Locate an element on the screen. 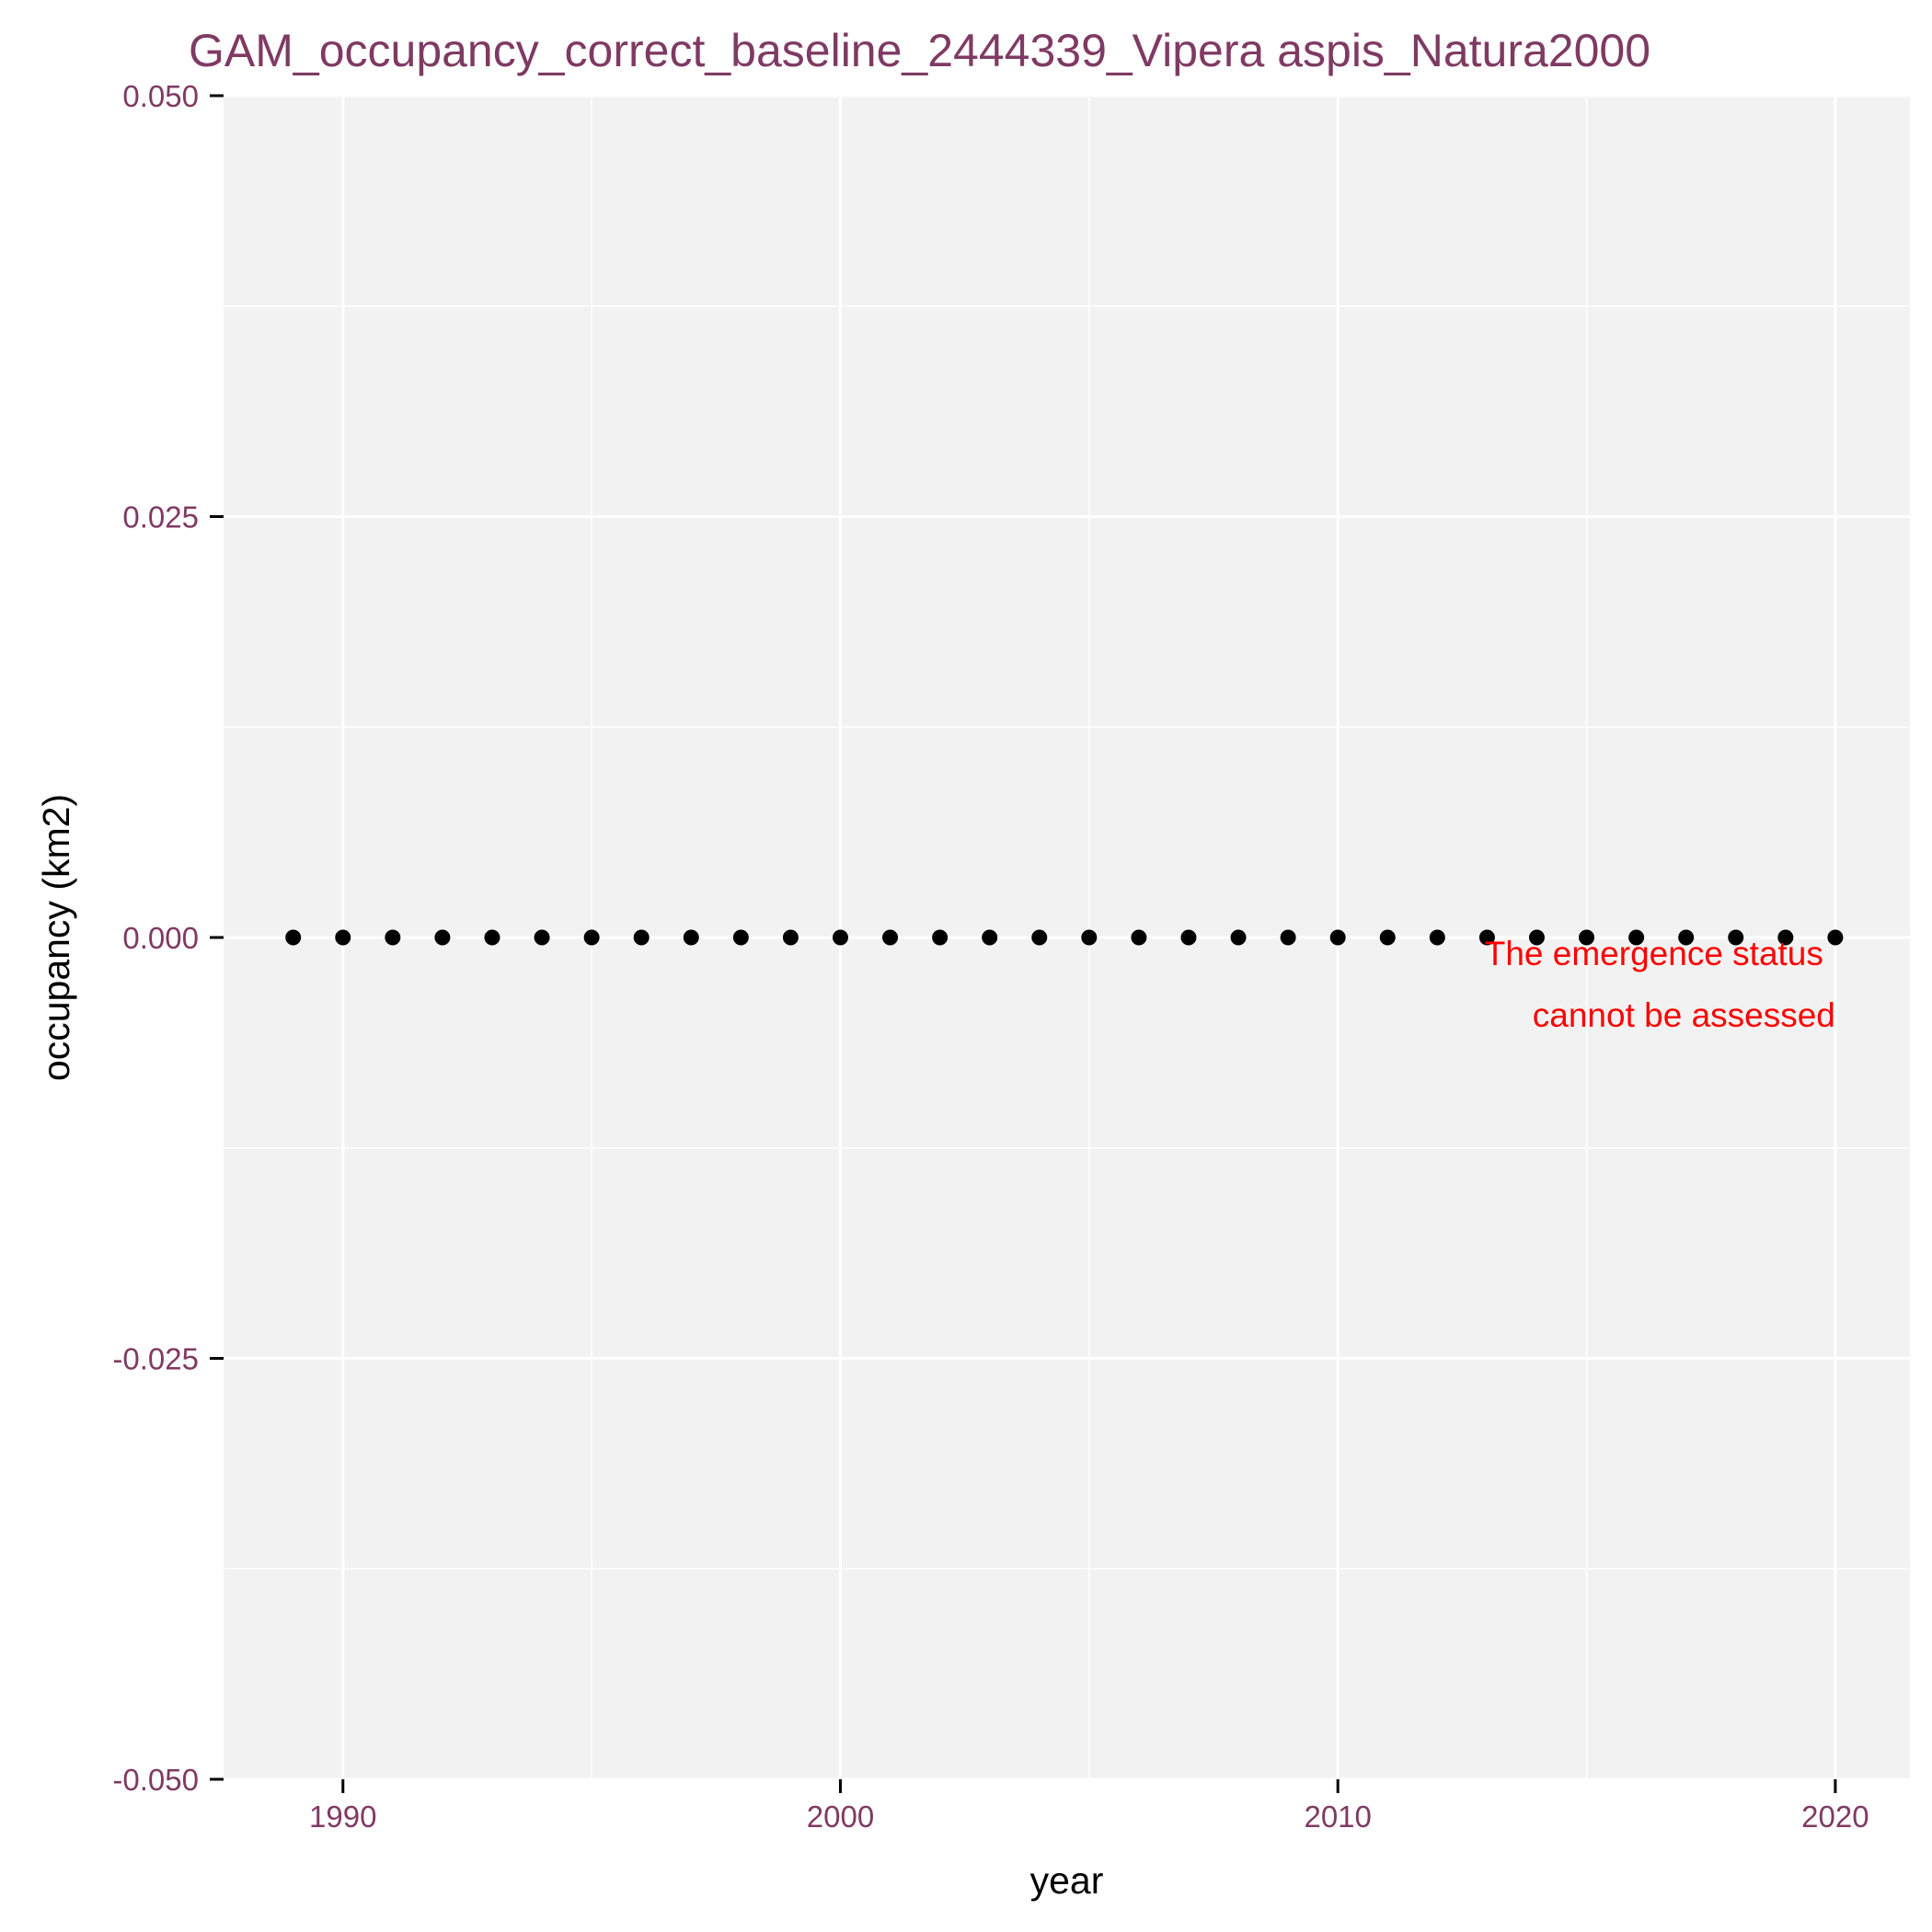 The image size is (1932, 1932). x-tick-label: 2010 is located at coordinates (1337, 1817).